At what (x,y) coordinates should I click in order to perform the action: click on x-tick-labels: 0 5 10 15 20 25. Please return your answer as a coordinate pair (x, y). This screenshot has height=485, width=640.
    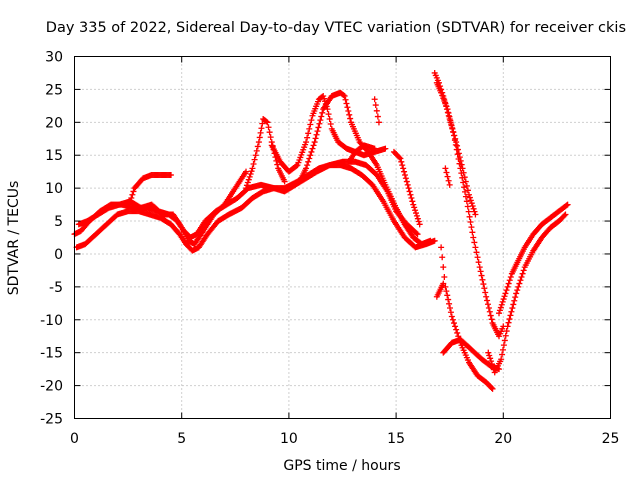
    Looking at the image, I should click on (344, 439).